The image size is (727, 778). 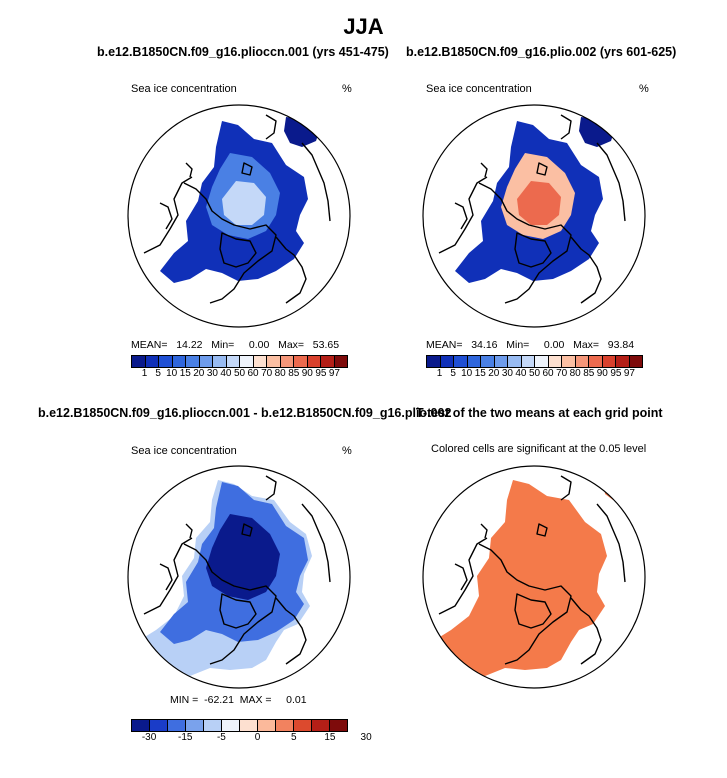 I want to click on colorbar-tick-label: 15, so click(x=185, y=373).